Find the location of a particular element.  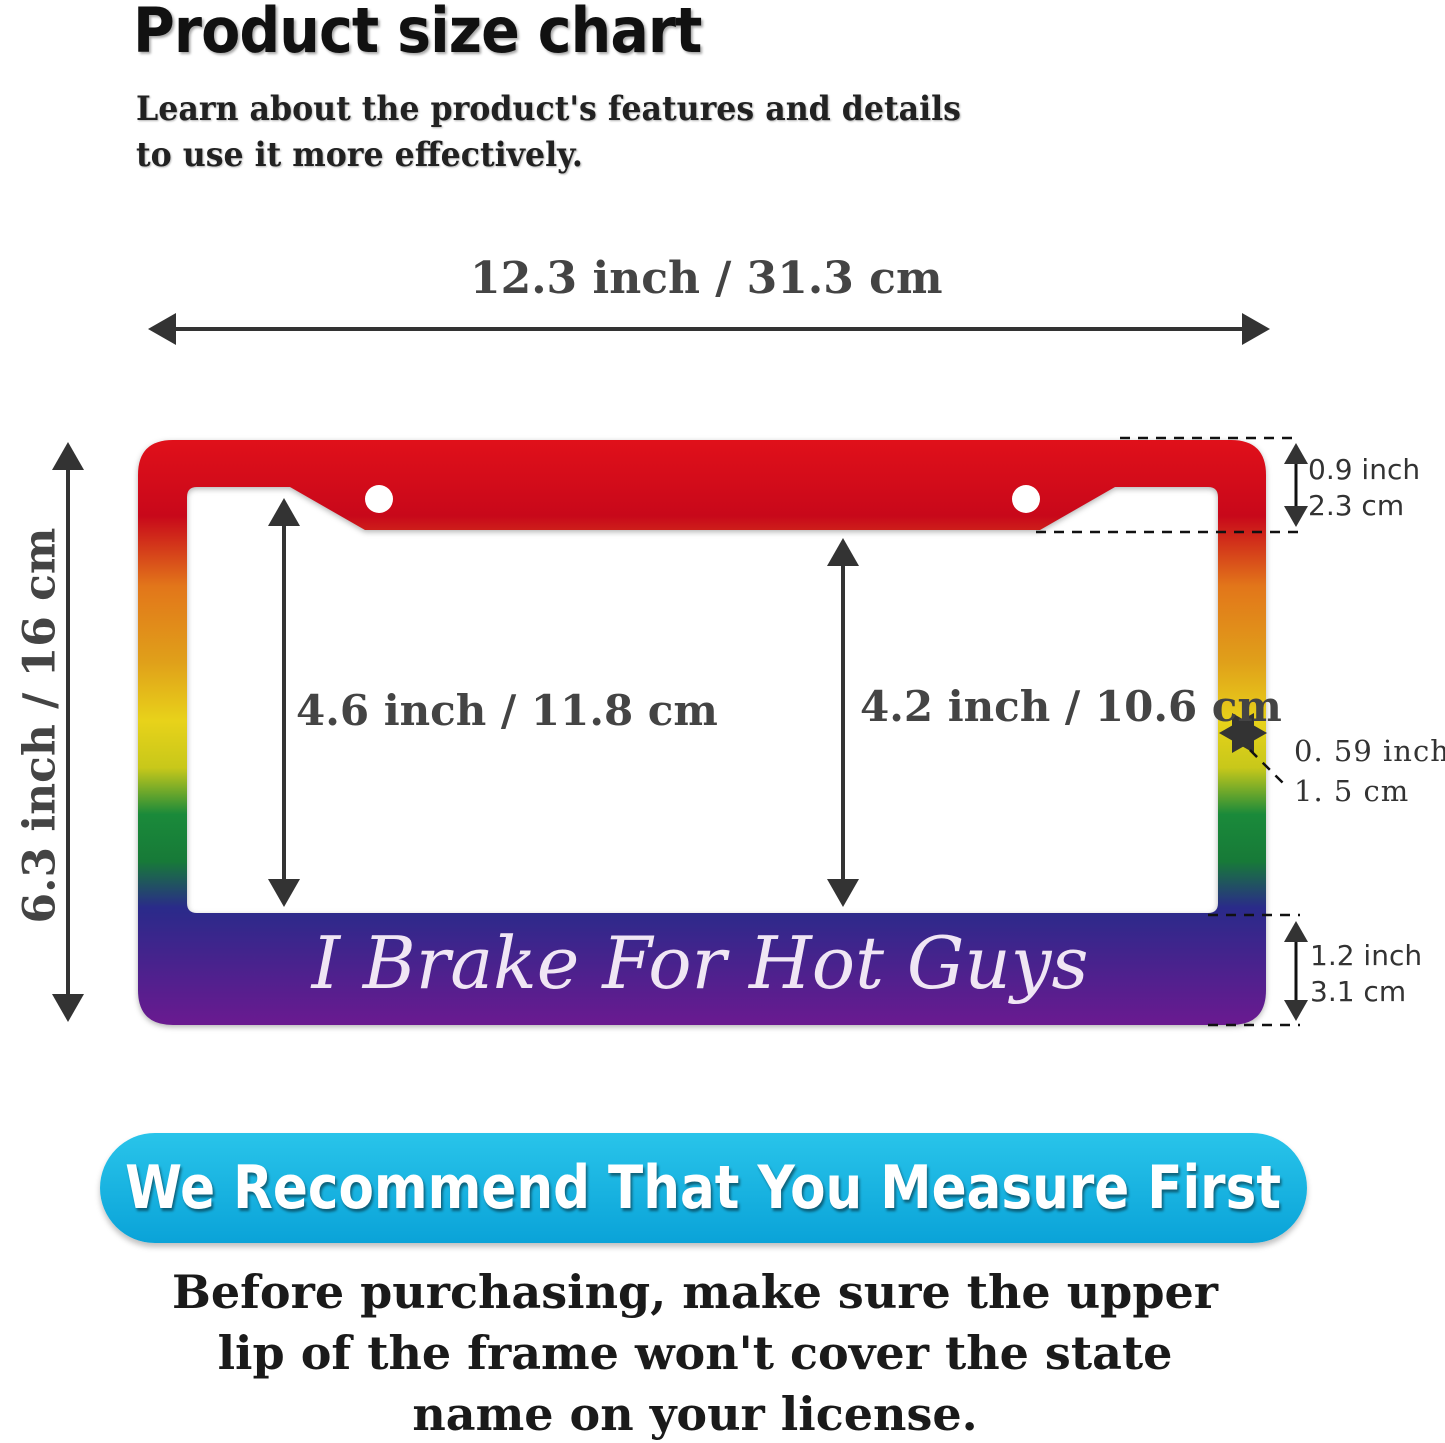

bottom-border-label: 1.2 inch 3.1 cm is located at coordinates (1366, 974).